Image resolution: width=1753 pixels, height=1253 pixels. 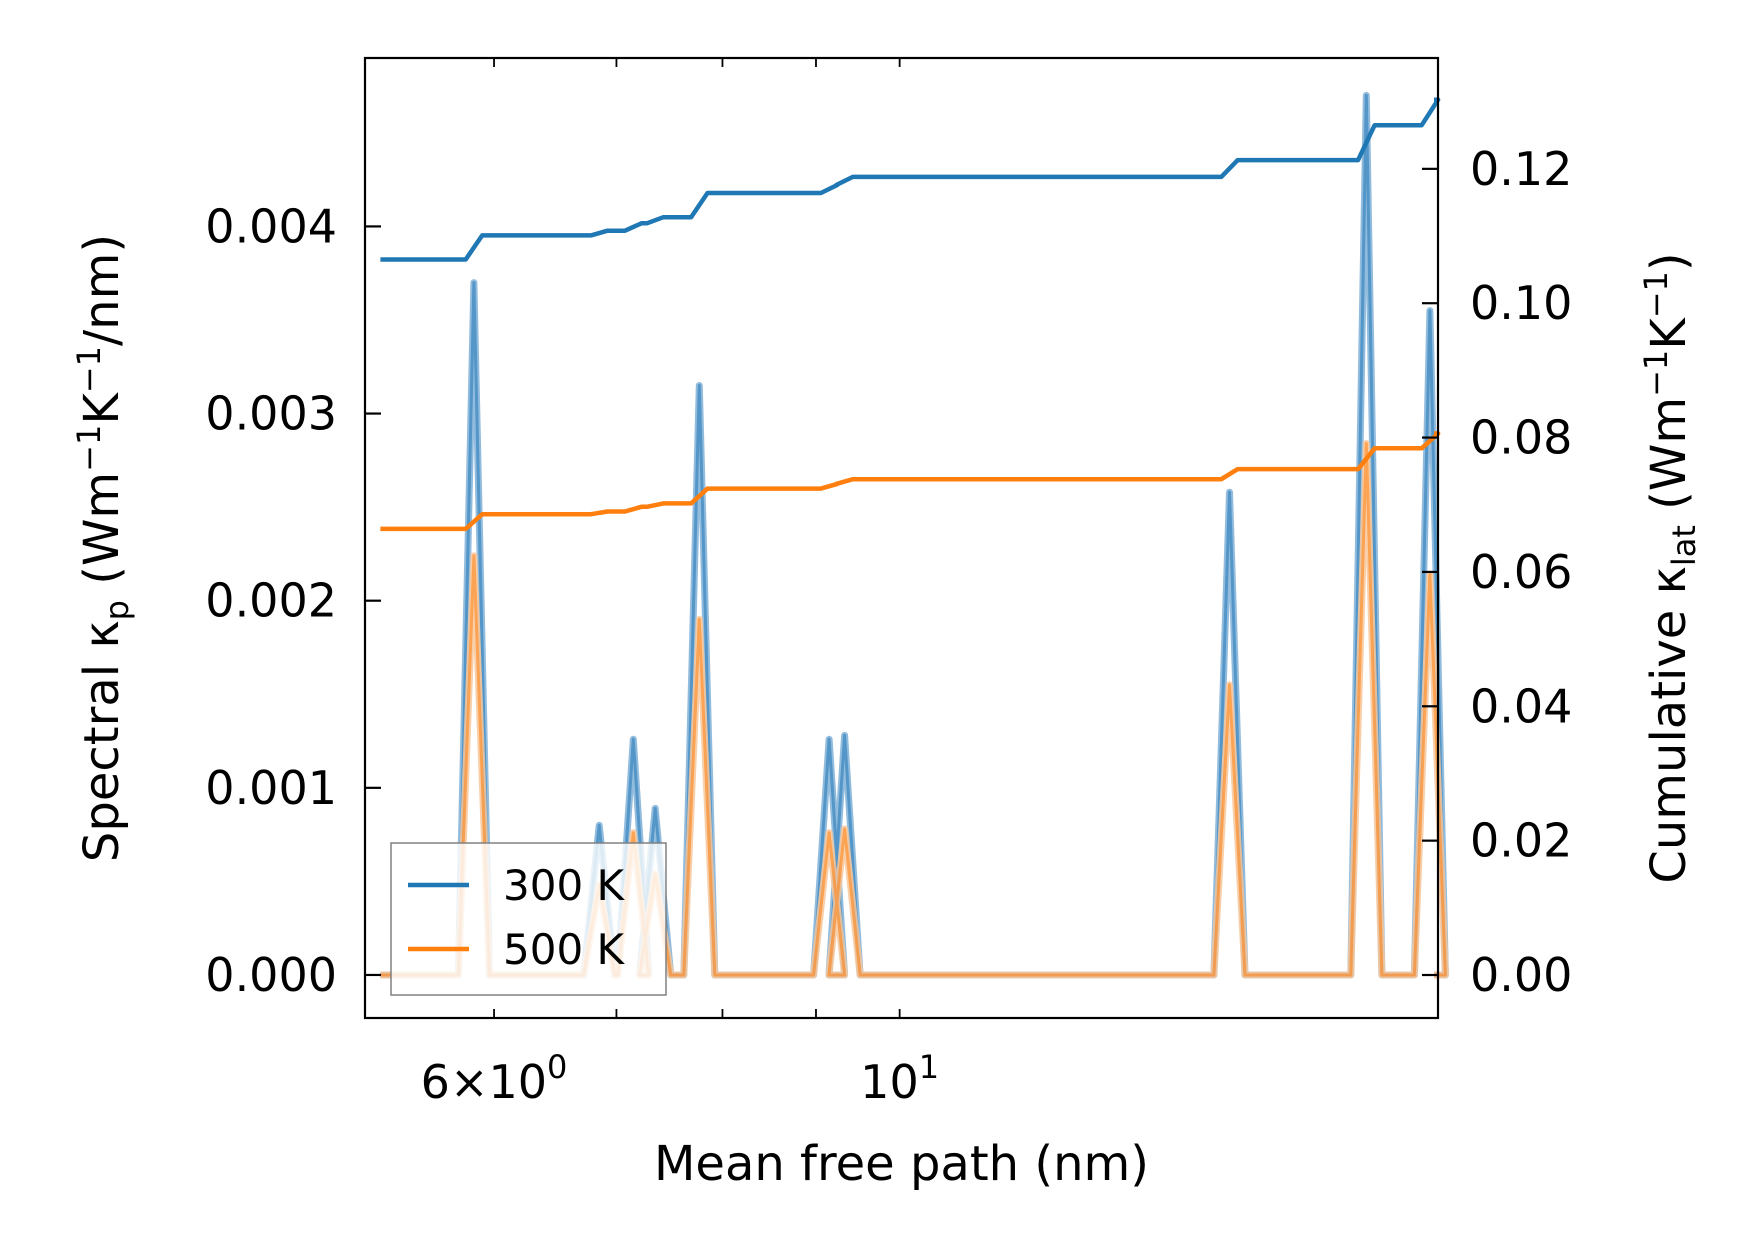 I want to click on y-left-label-sup2: −1, so click(x=89, y=369).